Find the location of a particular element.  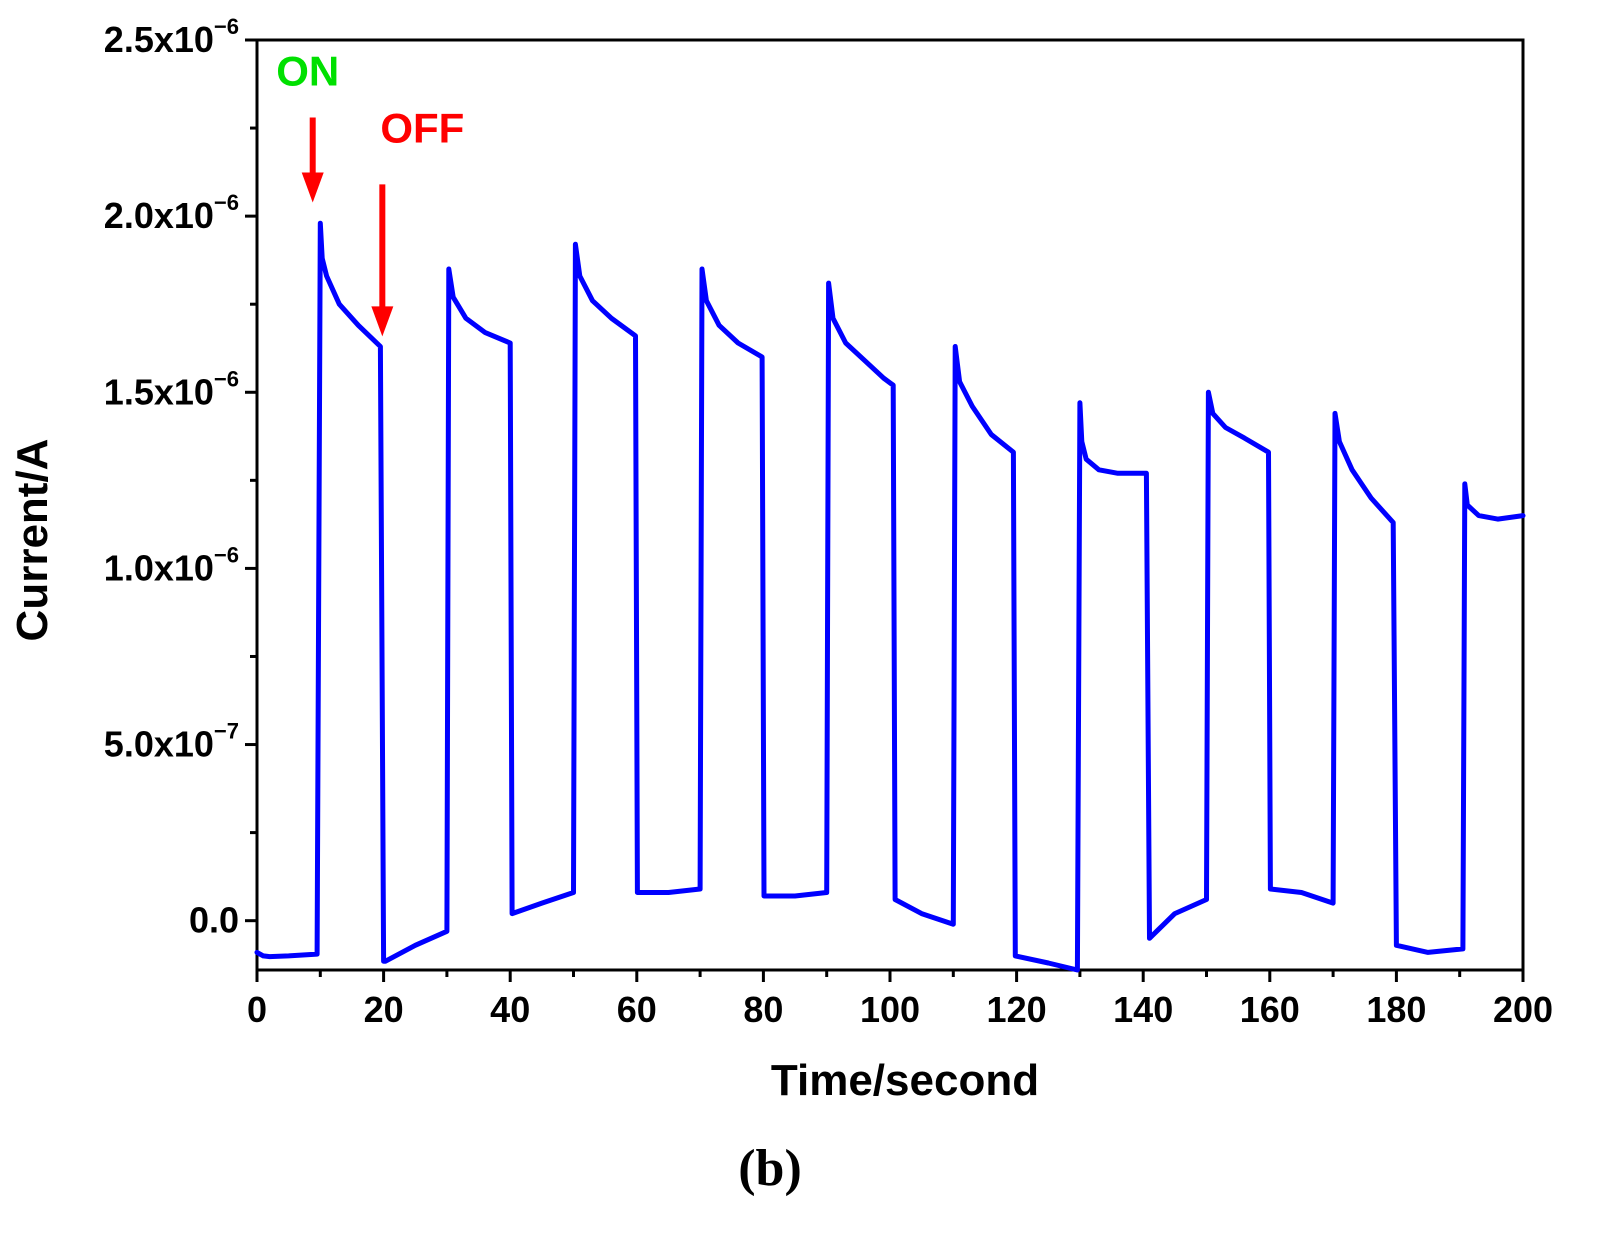

y-tick-label: 5.0x10⁻⁷ is located at coordinates (171, 742).